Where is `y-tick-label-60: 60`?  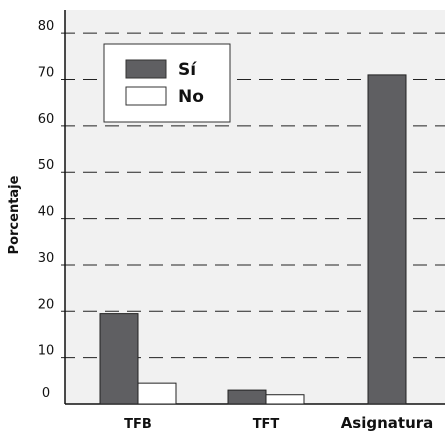 y-tick-label-60: 60 is located at coordinates (46, 119).